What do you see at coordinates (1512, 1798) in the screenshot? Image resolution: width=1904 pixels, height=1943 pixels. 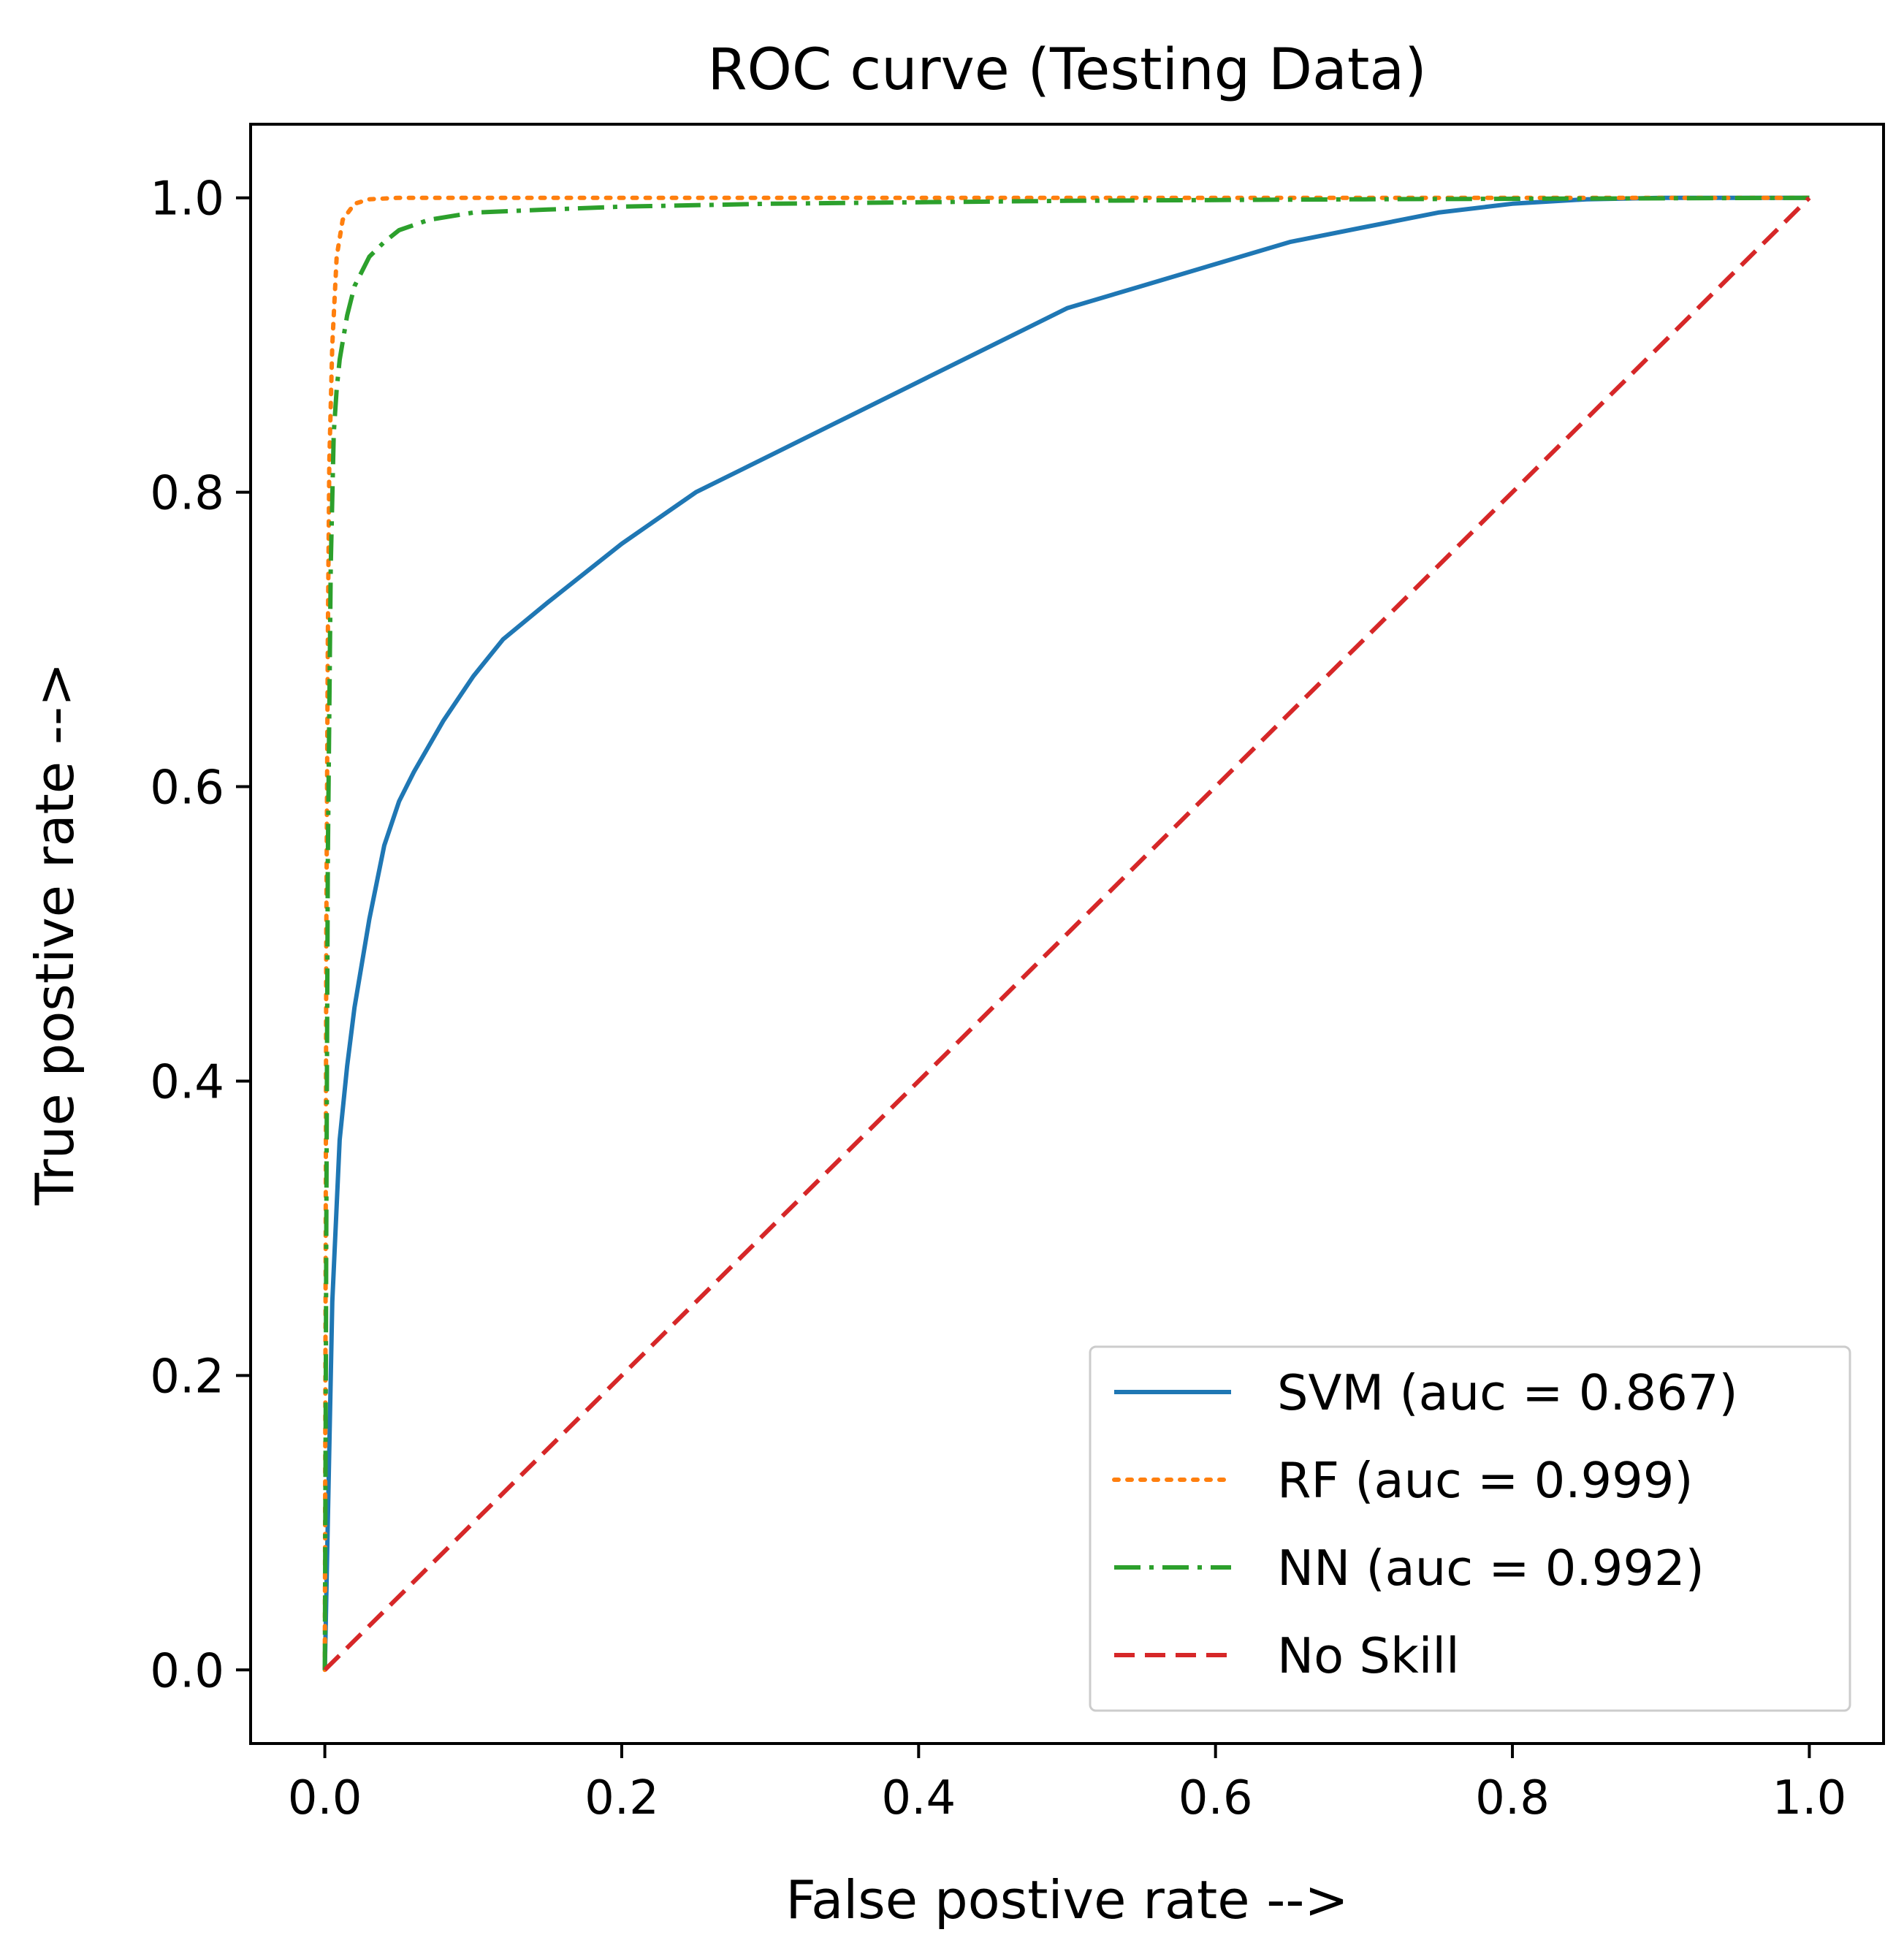 I see `x-tick-label: 0.8` at bounding box center [1512, 1798].